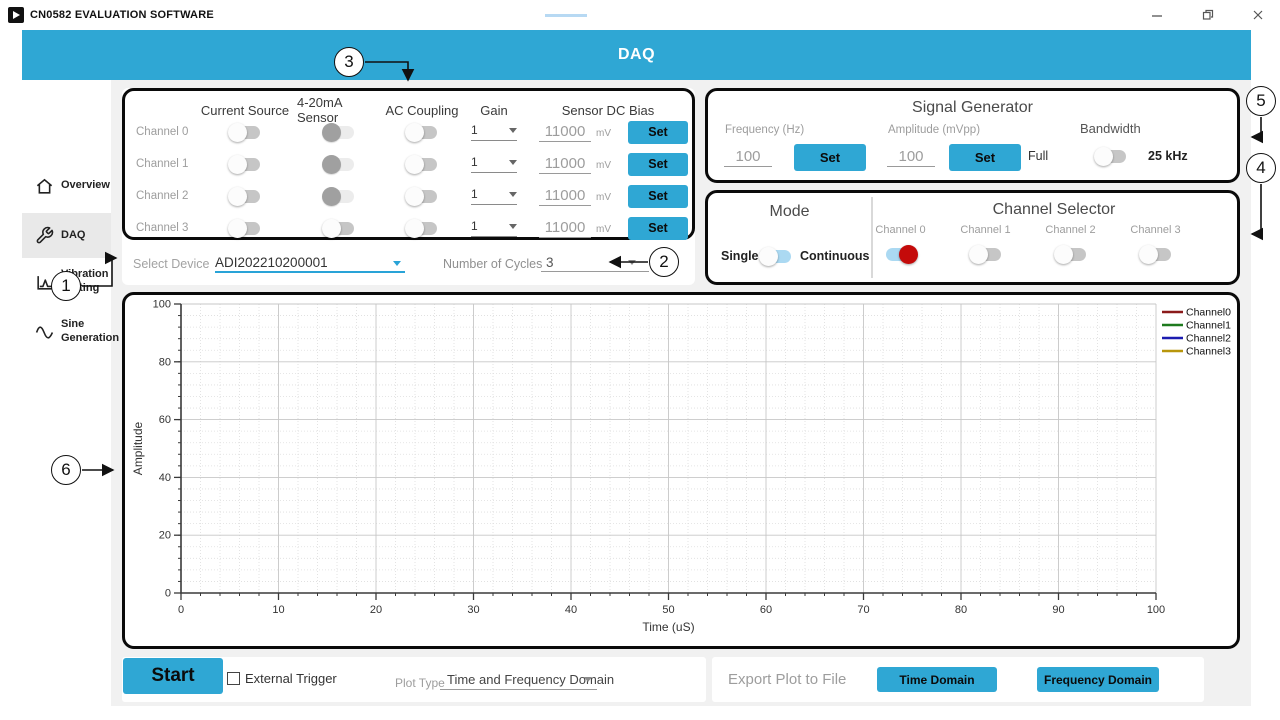  Describe the element at coordinates (1258, 15) in the screenshot. I see `close-button` at that location.